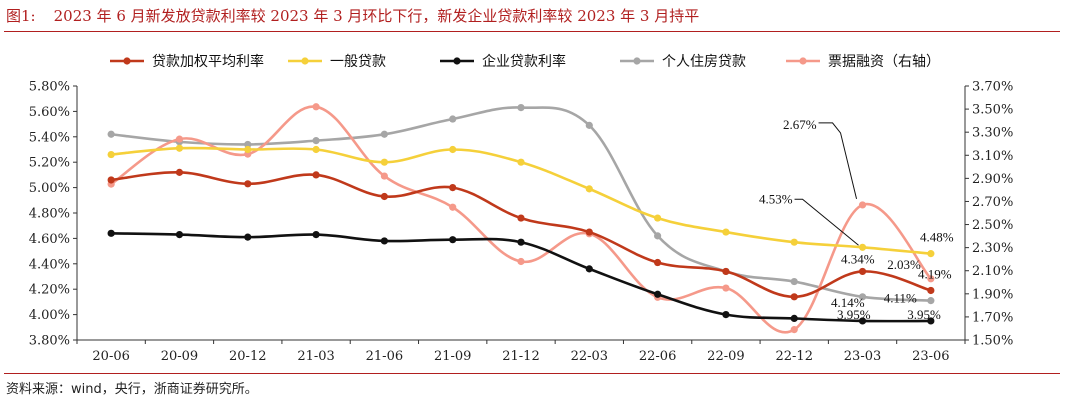  Describe the element at coordinates (49, 188) in the screenshot. I see `left-tick-label: 5.00%` at that location.